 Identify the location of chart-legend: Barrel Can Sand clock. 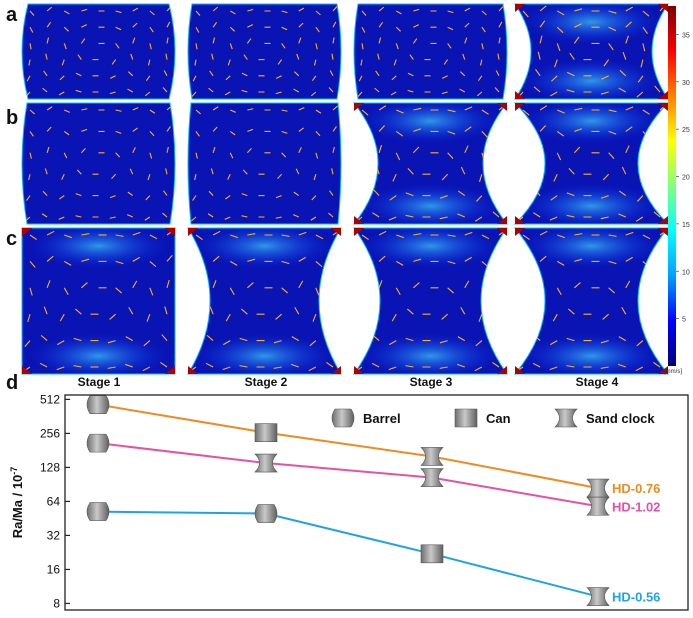
(493, 418).